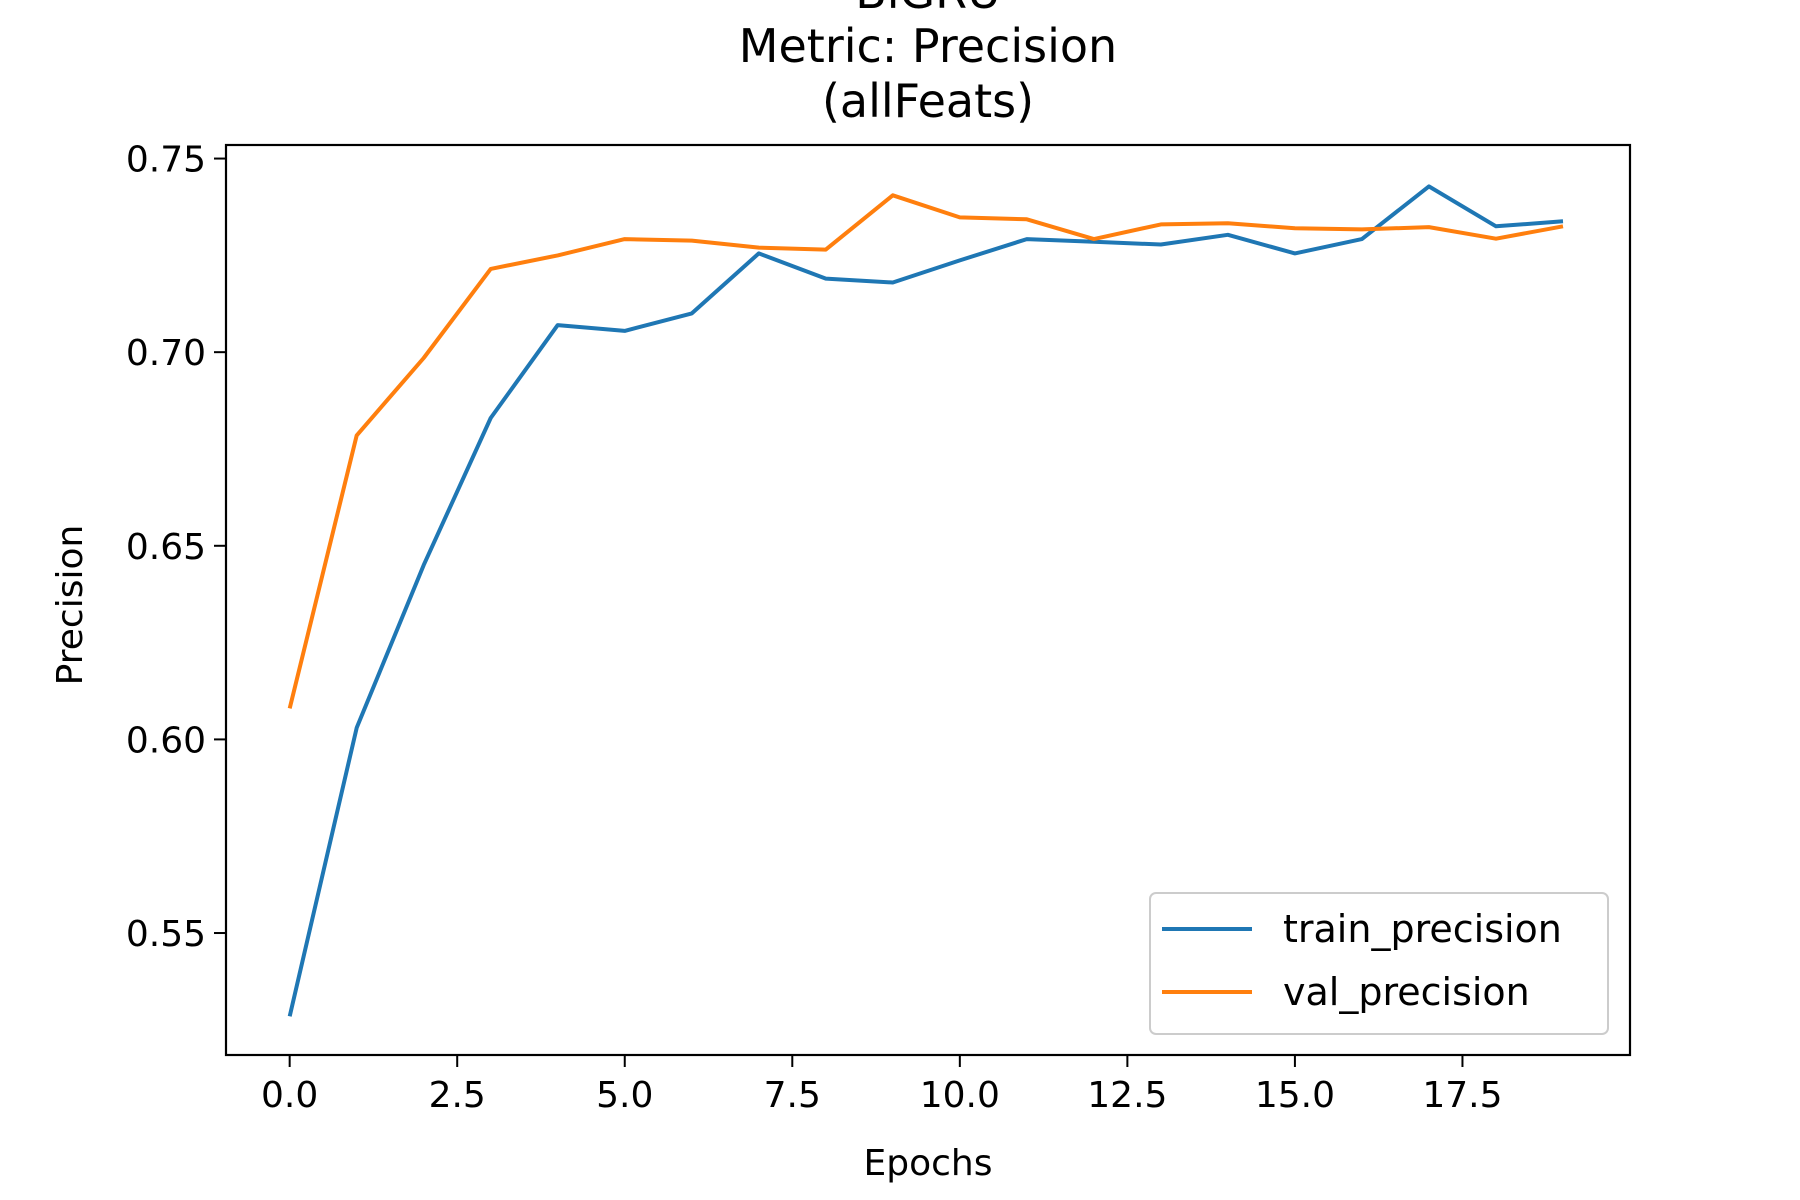 Image resolution: width=1800 pixels, height=1200 pixels. I want to click on x-tick-label: 5.0, so click(624, 1095).